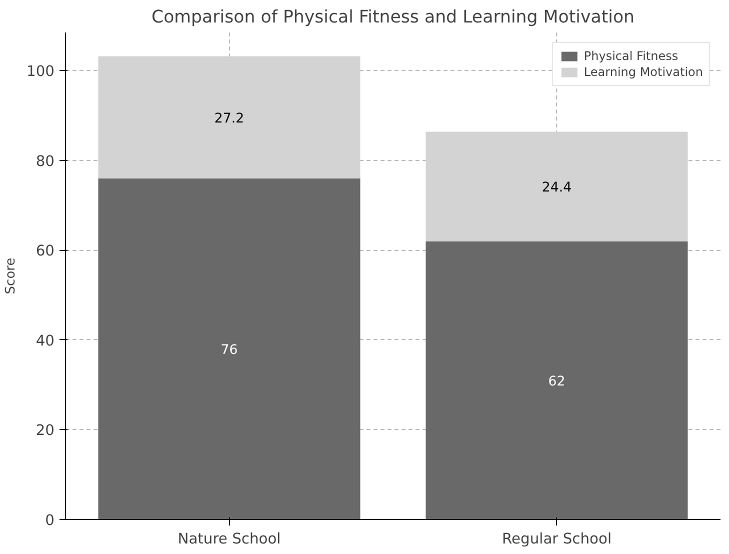 The height and width of the screenshot is (554, 729). I want to click on data-label: 27.2, so click(229, 118).